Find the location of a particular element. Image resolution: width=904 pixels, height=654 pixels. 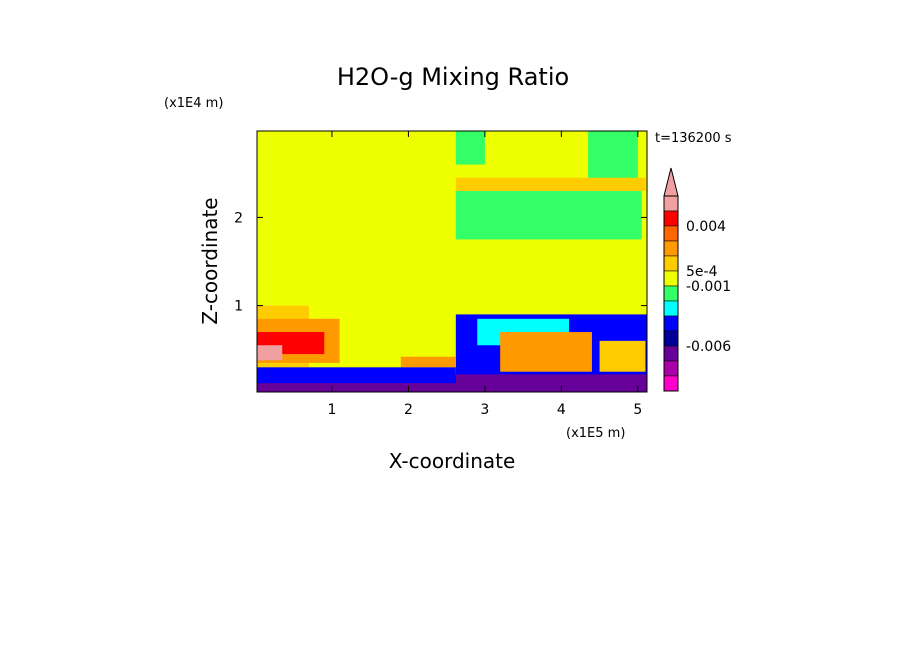

colorbar-label: 5e-4 is located at coordinates (702, 272).